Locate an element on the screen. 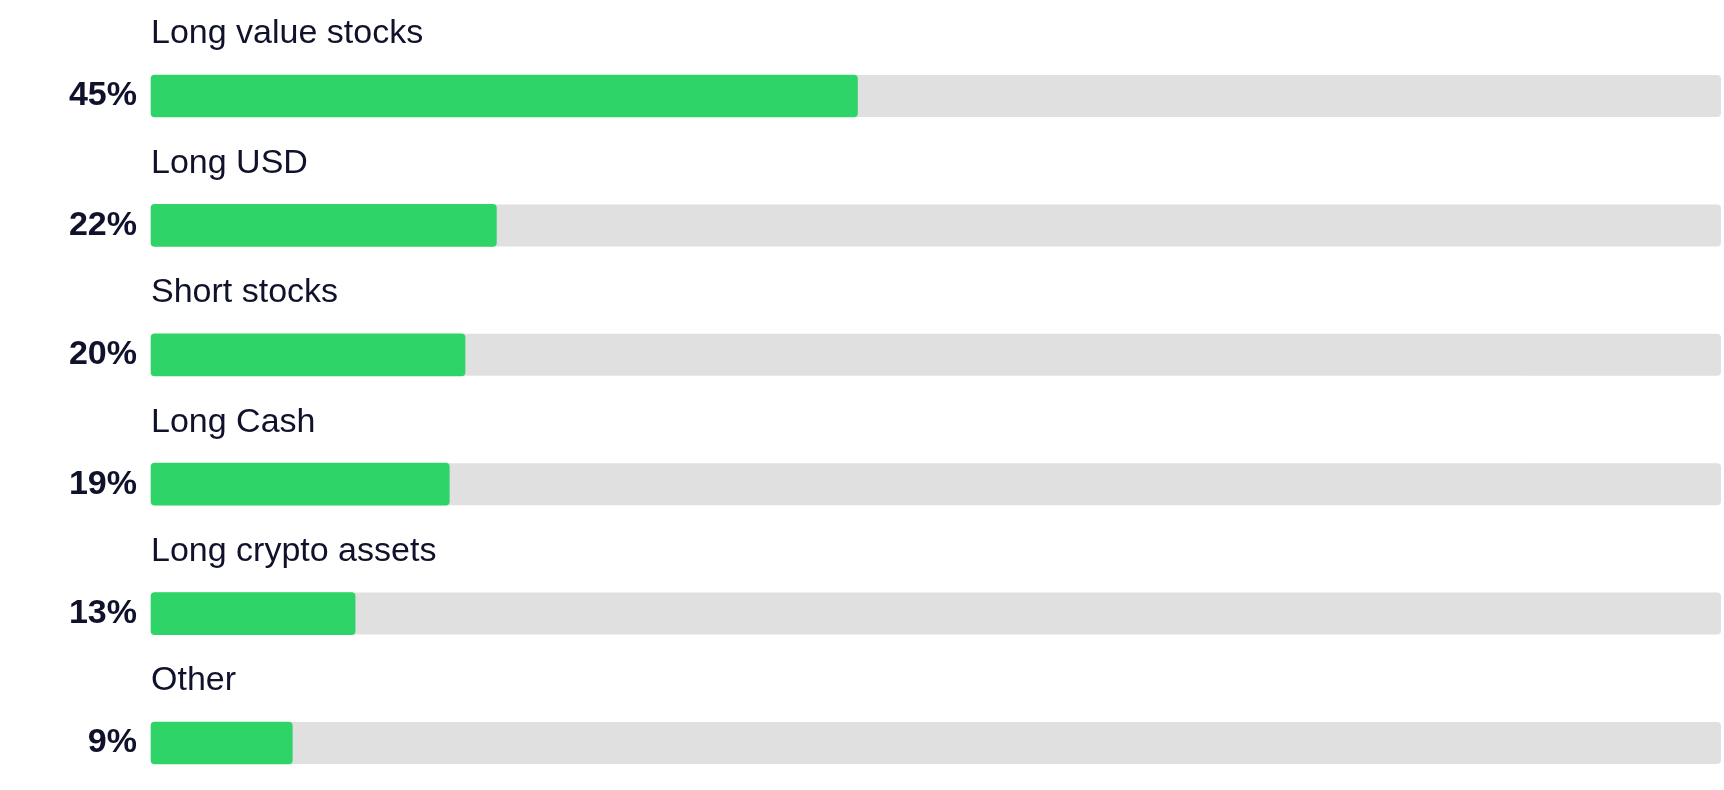  y-tick-label: Long USD is located at coordinates (229, 160).